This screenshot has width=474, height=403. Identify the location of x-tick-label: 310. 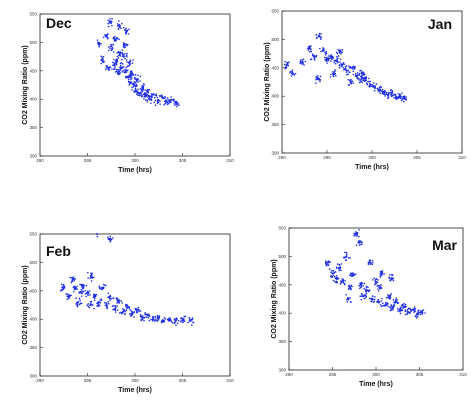
(463, 374).